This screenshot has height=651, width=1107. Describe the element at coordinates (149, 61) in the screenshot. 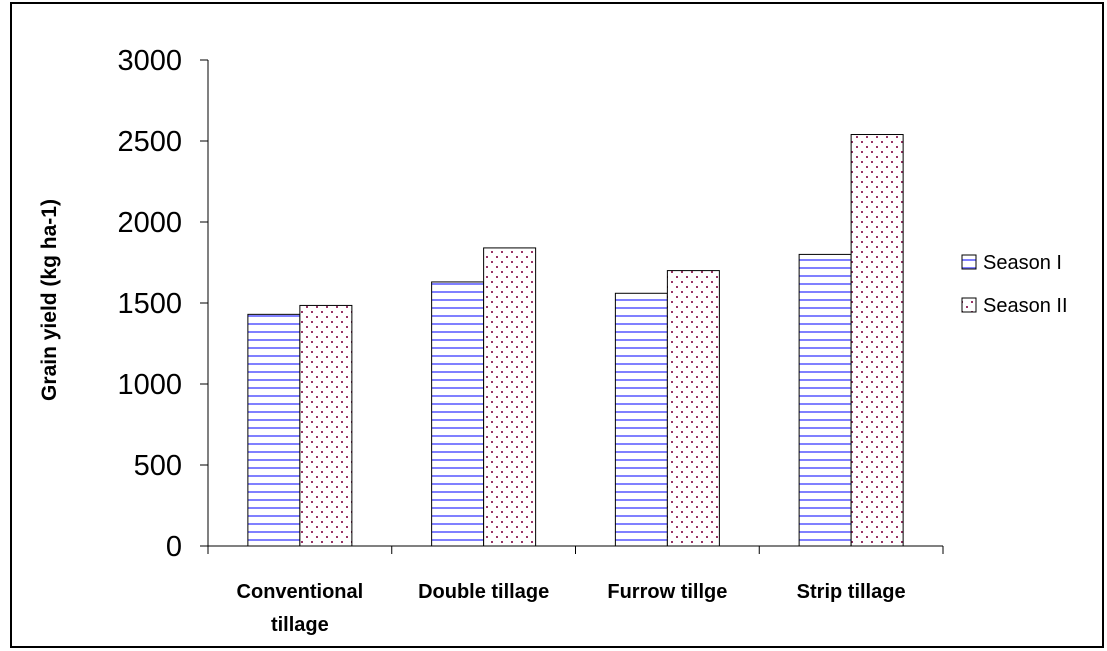

I see `y-tick-label: 3000` at that location.